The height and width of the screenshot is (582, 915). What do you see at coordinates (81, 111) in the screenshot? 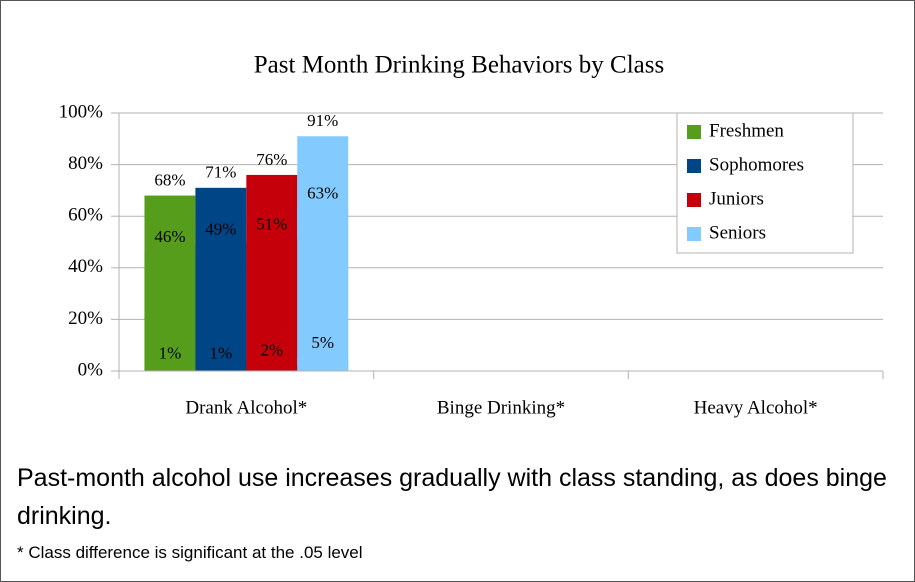
I see `y-tick-label: 100%` at bounding box center [81, 111].